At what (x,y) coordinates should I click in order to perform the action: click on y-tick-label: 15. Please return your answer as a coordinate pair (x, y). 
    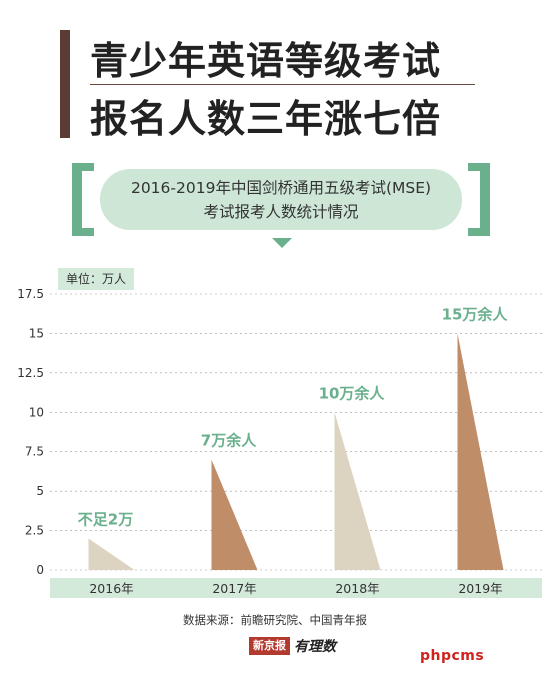
    Looking at the image, I should click on (36, 333).